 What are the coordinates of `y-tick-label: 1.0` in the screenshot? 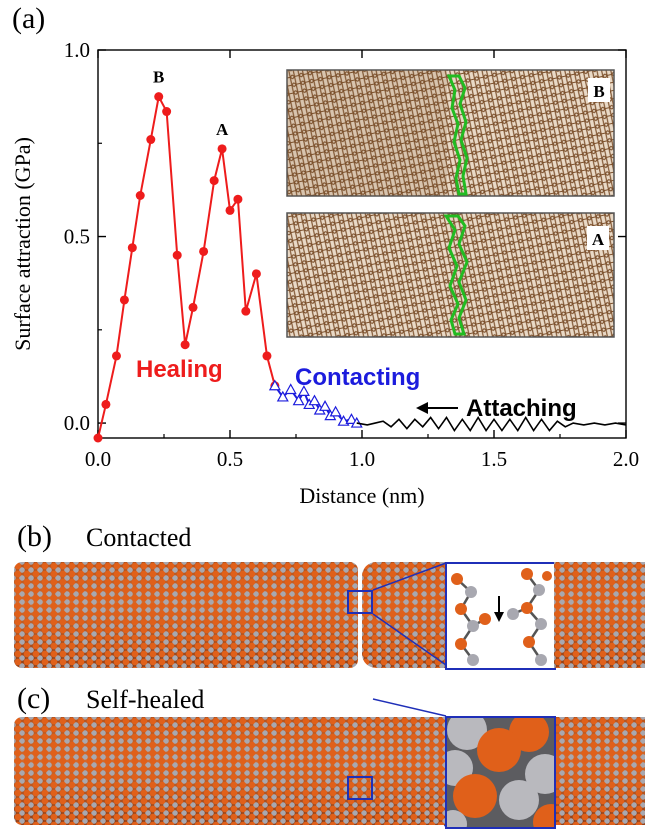 It's located at (77, 50).